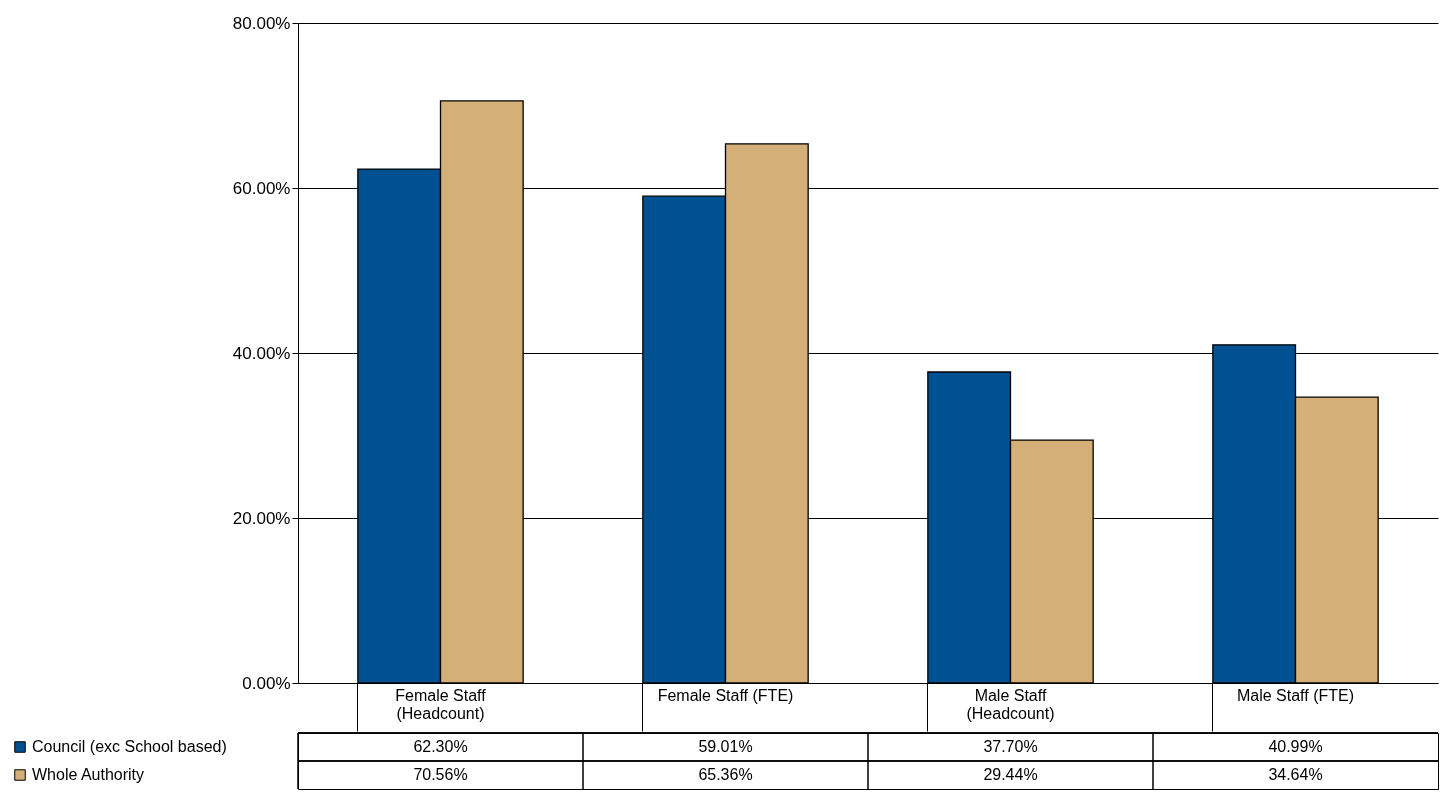  I want to click on x-tick-label: Male Staff (Headcount), so click(1010, 704).